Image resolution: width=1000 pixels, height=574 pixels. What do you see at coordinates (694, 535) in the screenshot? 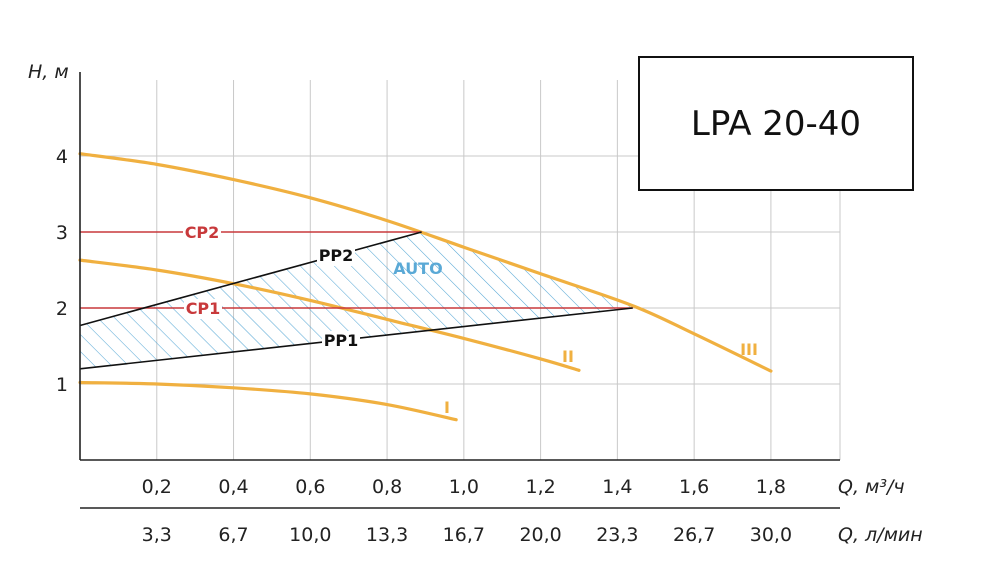
I see `x2-tick-label: 26,7` at bounding box center [694, 535].